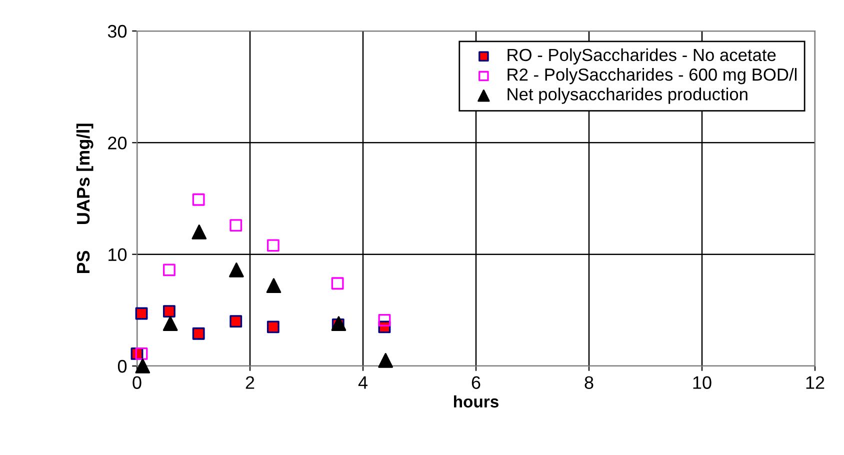 Image resolution: width=844 pixels, height=455 pixels. Describe the element at coordinates (815, 382) in the screenshot. I see `x-tick-label: 12` at that location.